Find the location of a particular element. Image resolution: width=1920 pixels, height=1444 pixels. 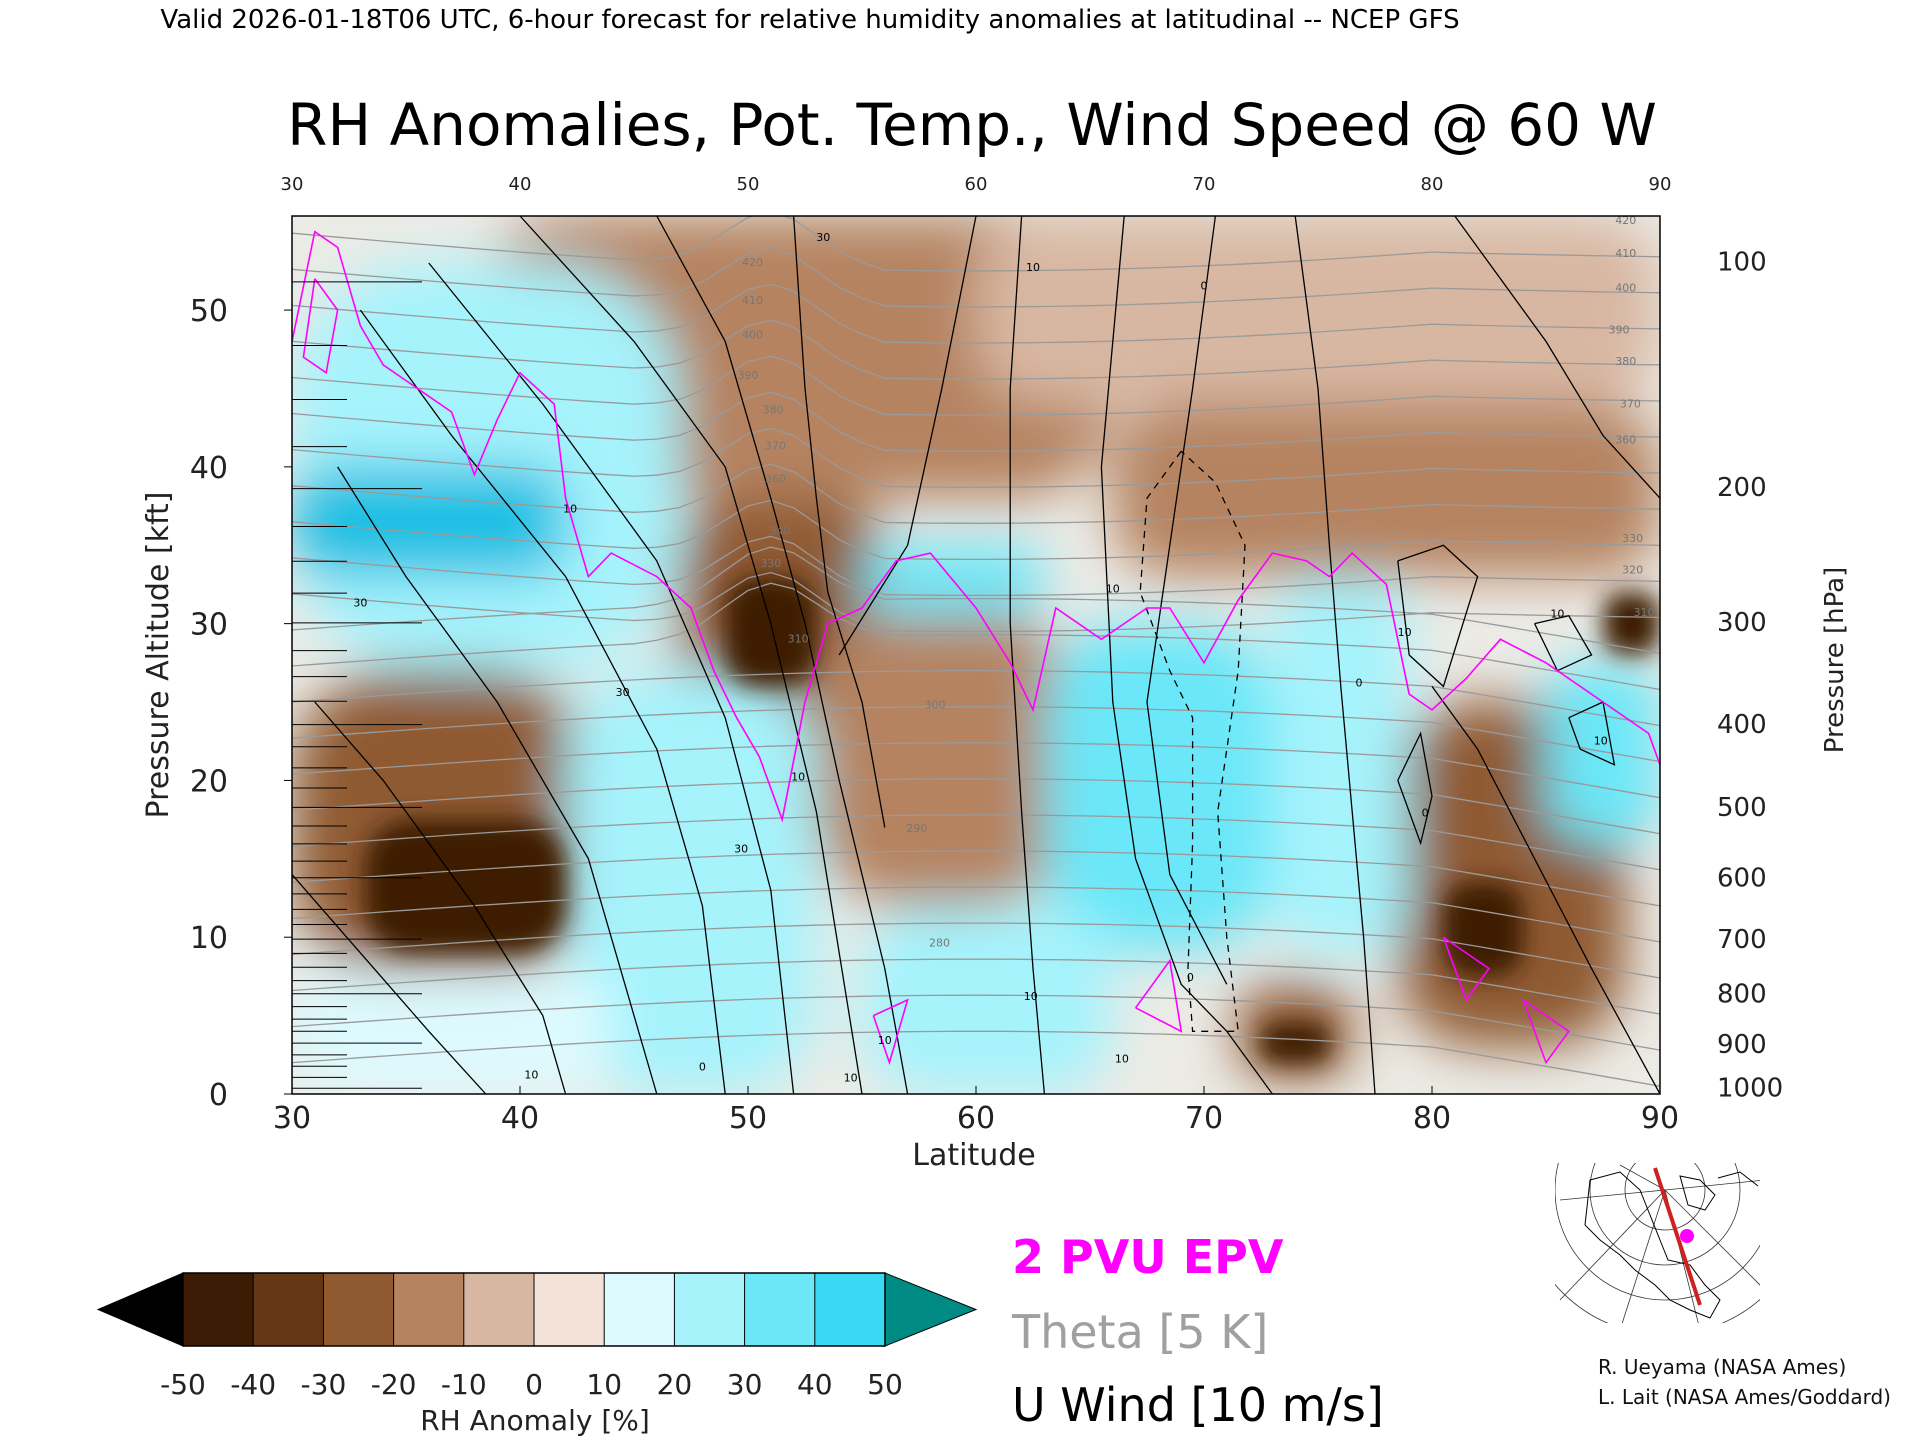

inset-meridian is located at coordinates (1612, 1195).